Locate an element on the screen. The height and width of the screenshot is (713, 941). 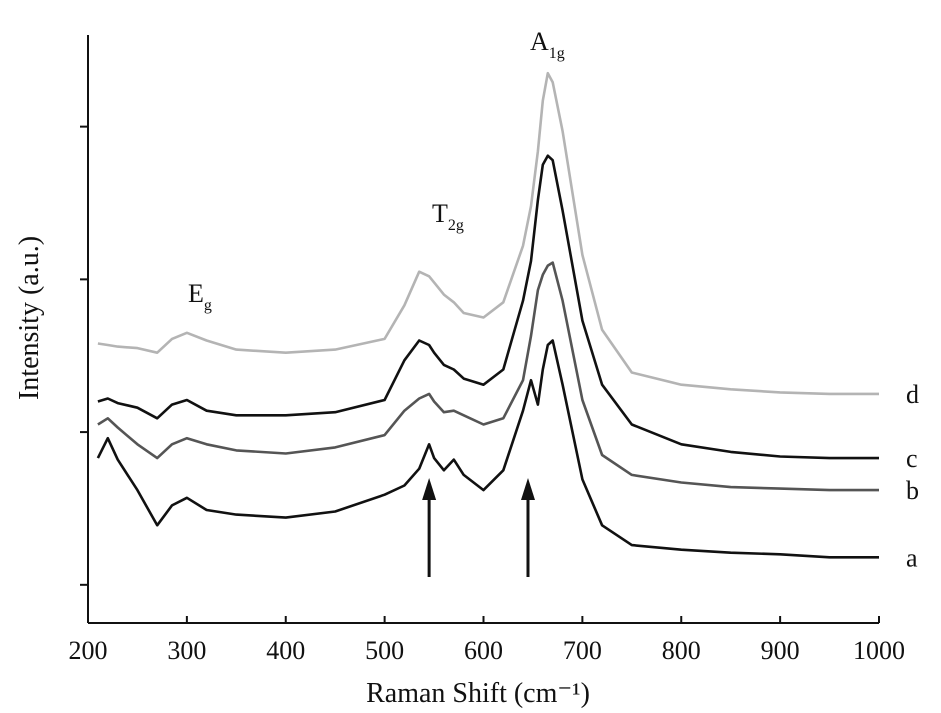
x-tick-label: 500 is located at coordinates (384, 650).